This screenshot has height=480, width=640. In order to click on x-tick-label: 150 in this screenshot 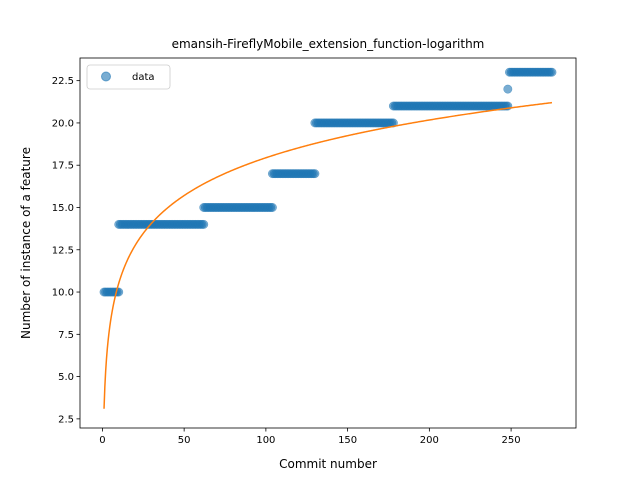, I will do `click(347, 440)`.